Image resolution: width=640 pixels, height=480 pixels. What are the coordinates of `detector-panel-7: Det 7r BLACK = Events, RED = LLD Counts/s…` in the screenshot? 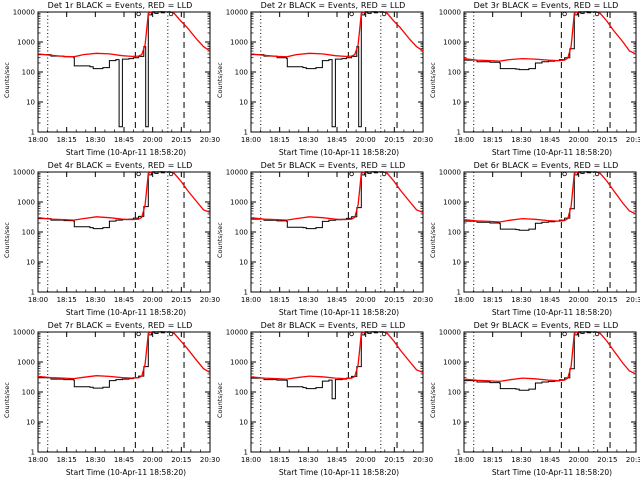 It's located at (110, 400).